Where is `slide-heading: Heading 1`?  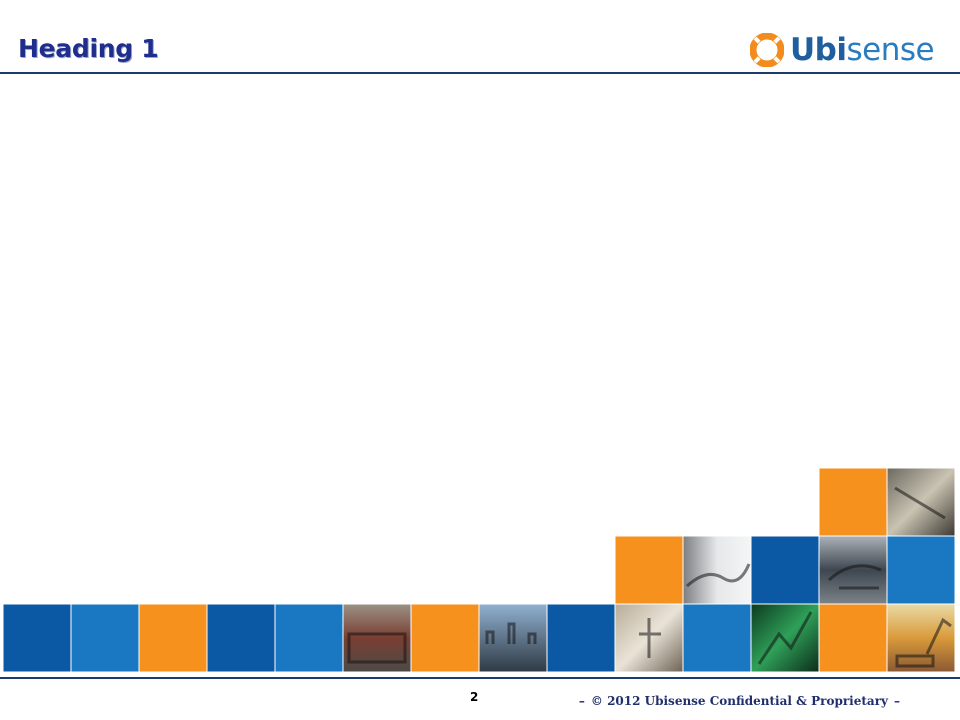 slide-heading: Heading 1 is located at coordinates (88, 48).